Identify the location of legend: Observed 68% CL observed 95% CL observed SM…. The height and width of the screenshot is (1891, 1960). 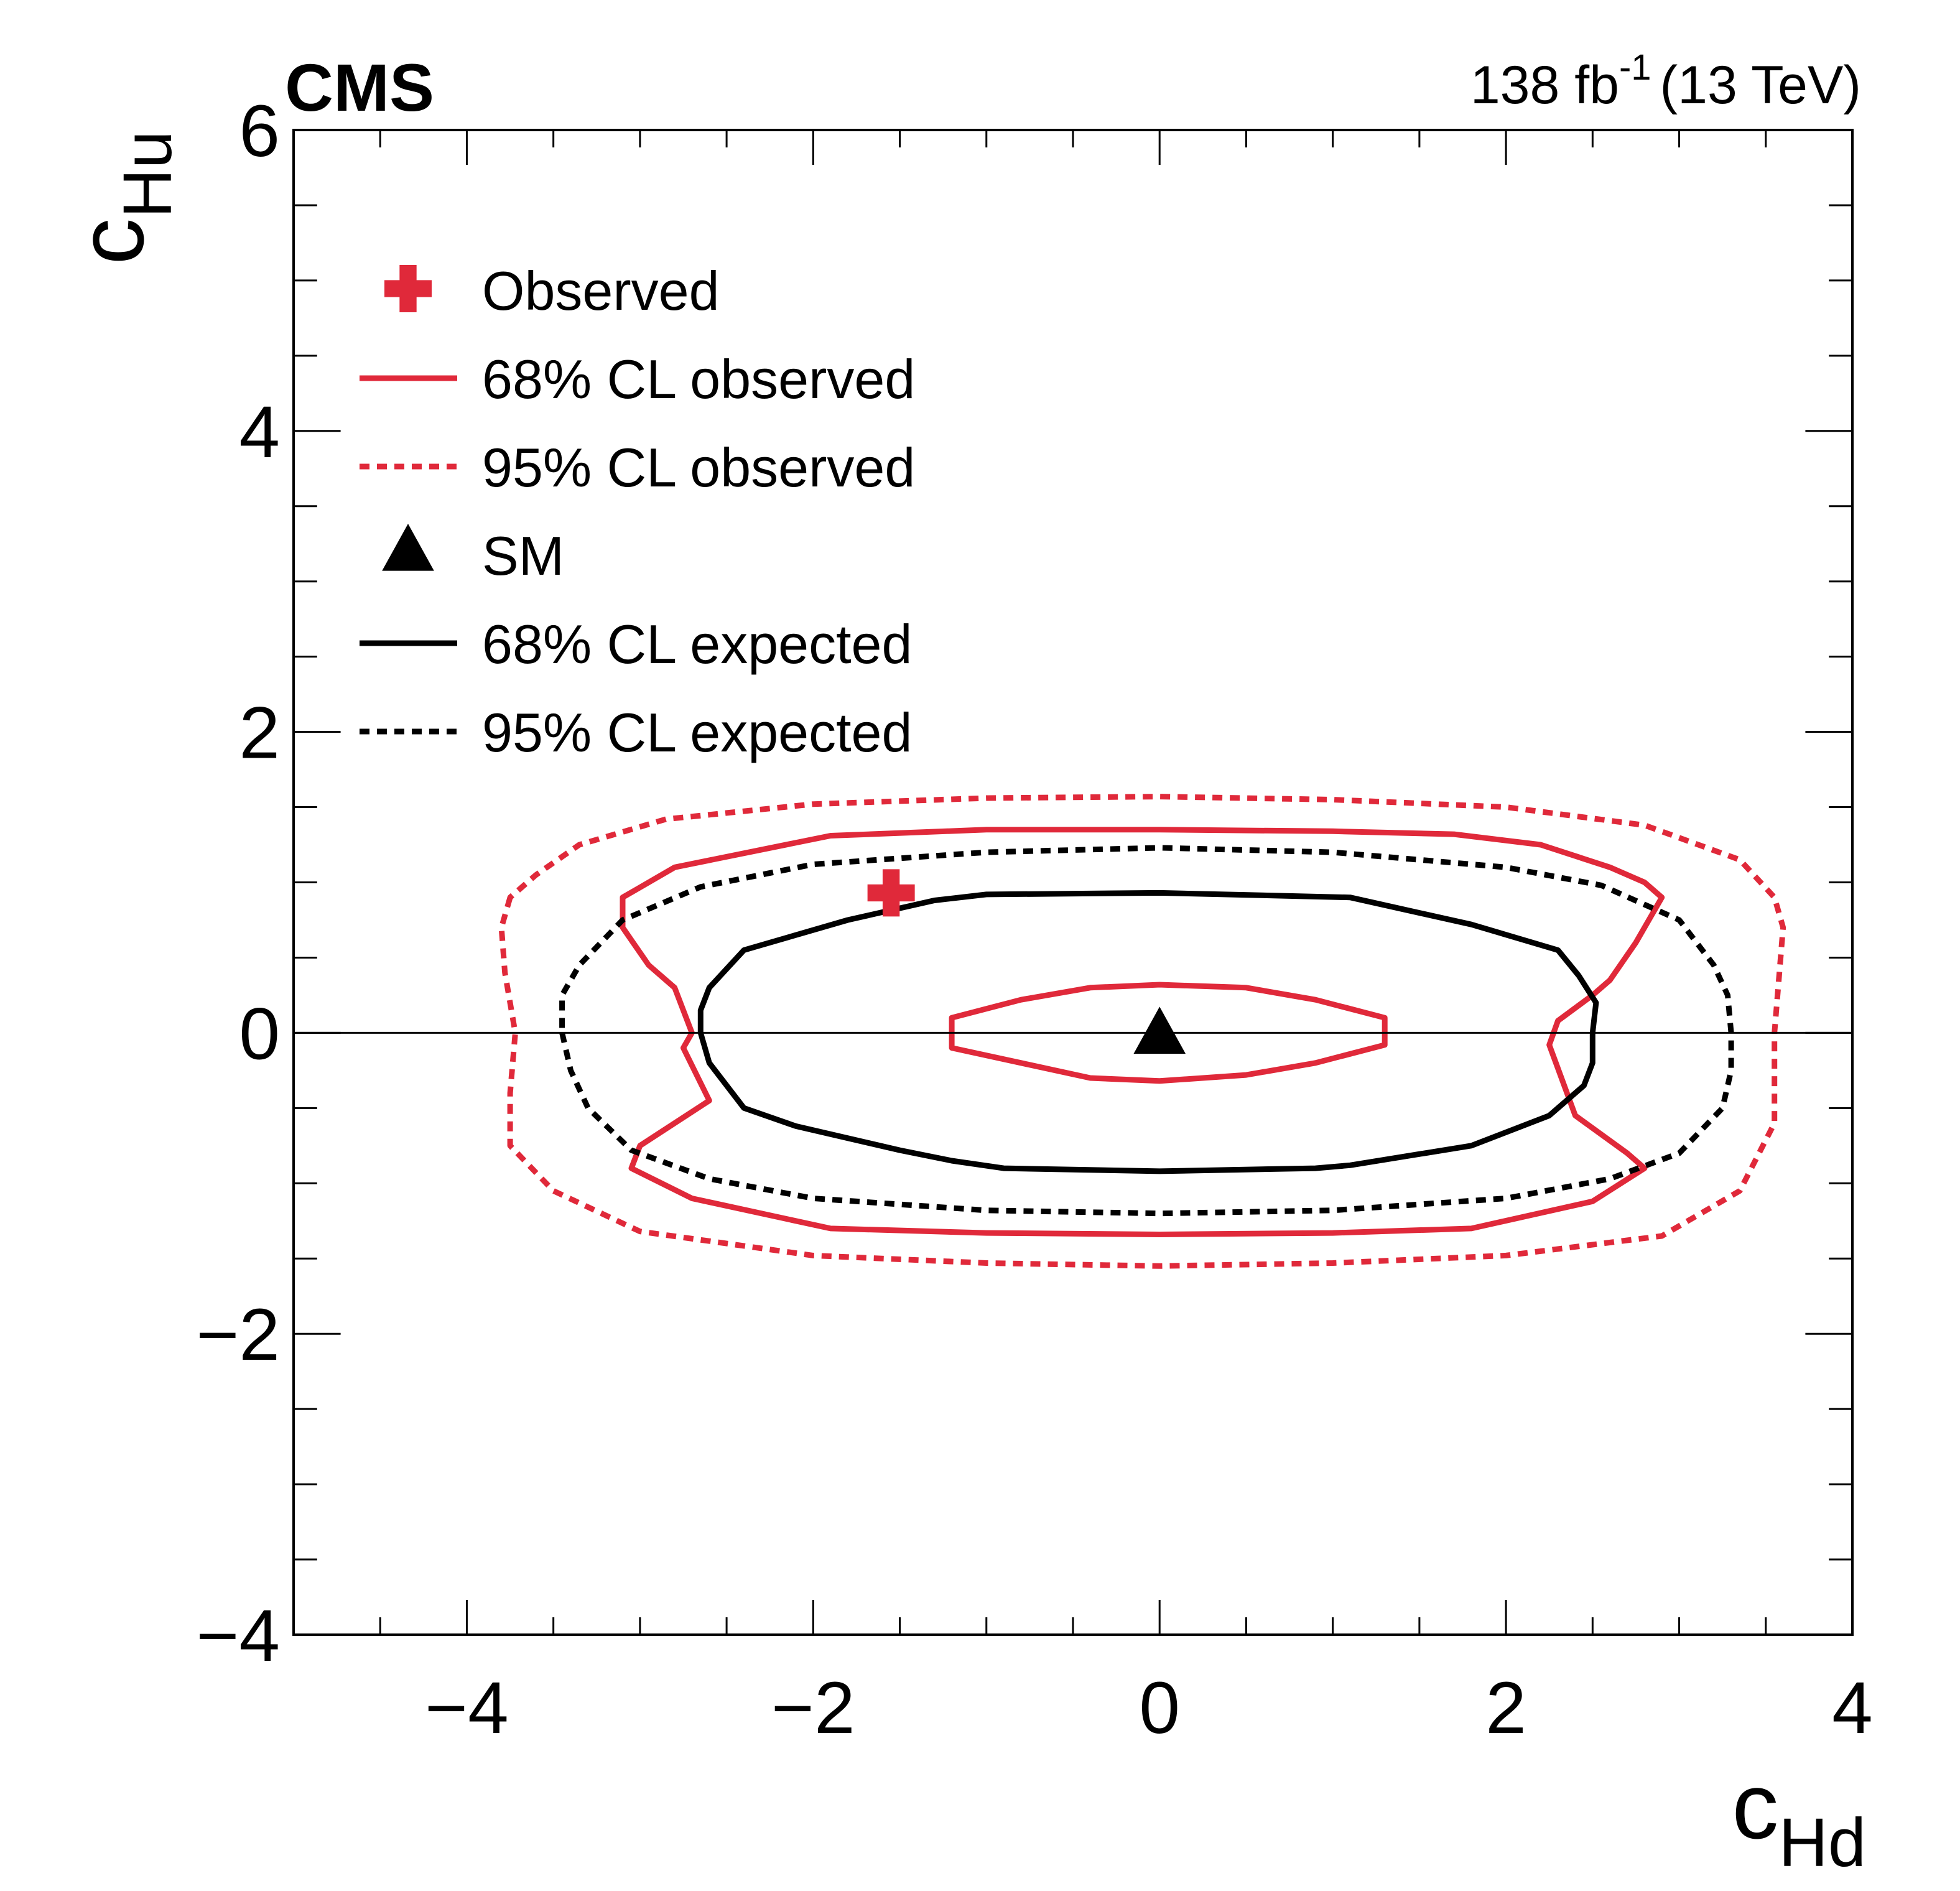
(637, 511).